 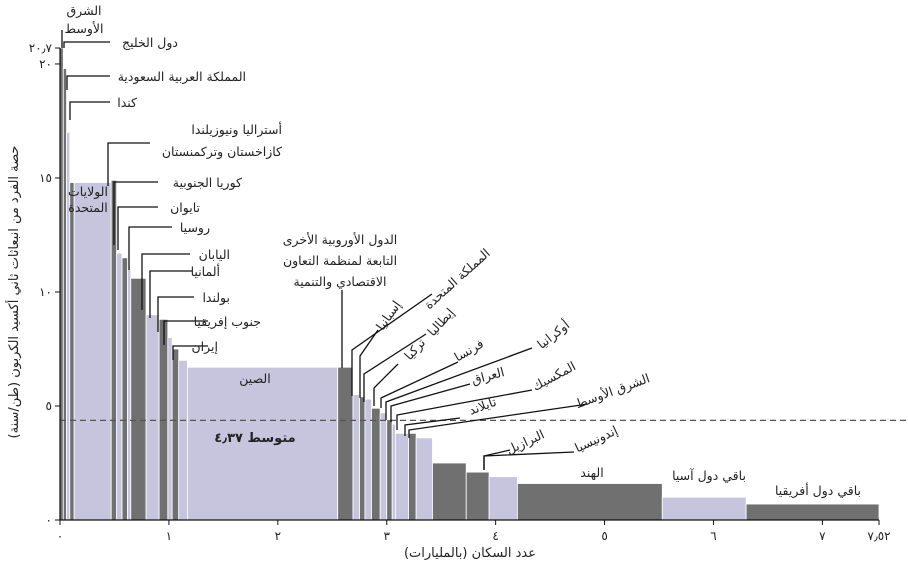 I want to click on leader-line-brazil, so click(x=497, y=459).